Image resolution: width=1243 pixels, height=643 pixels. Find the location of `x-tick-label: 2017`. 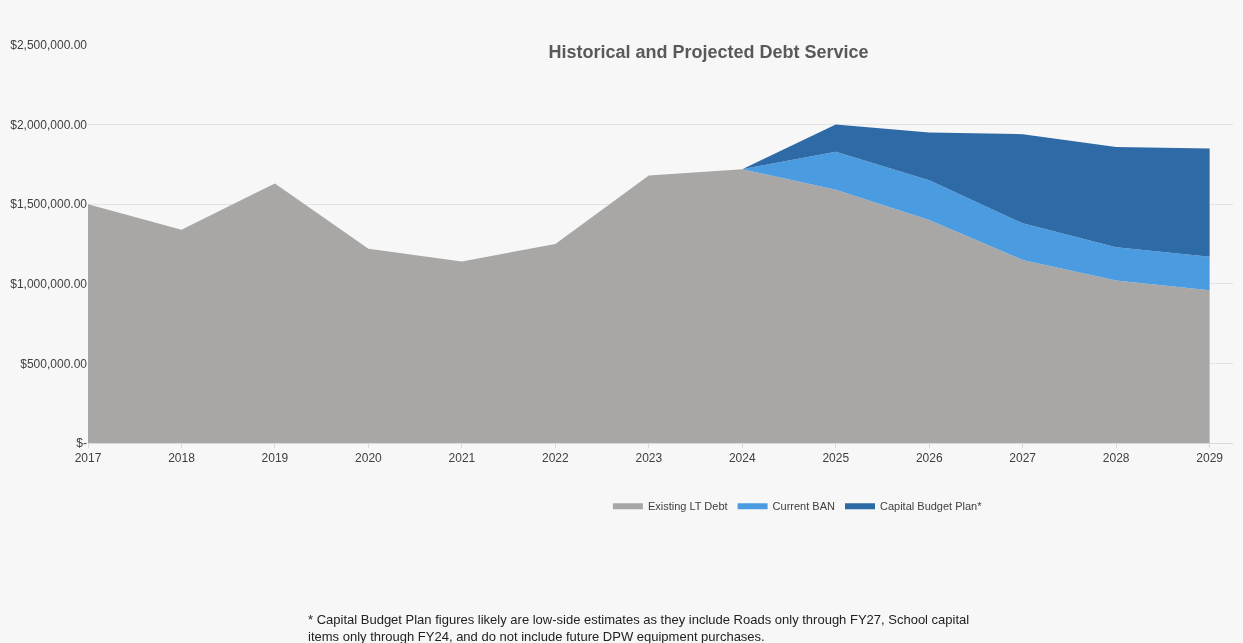

x-tick-label: 2017 is located at coordinates (88, 458).